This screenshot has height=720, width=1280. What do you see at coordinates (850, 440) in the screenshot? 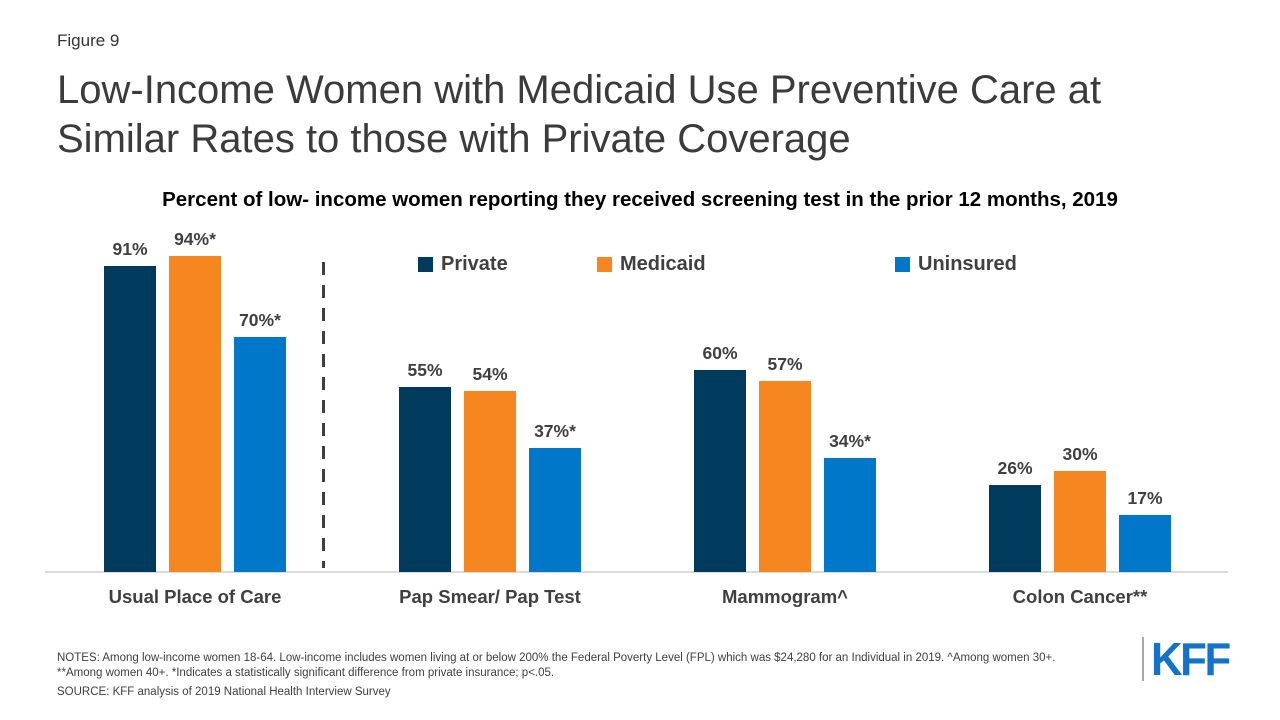
I see `bar-value-label: 34%*` at bounding box center [850, 440].